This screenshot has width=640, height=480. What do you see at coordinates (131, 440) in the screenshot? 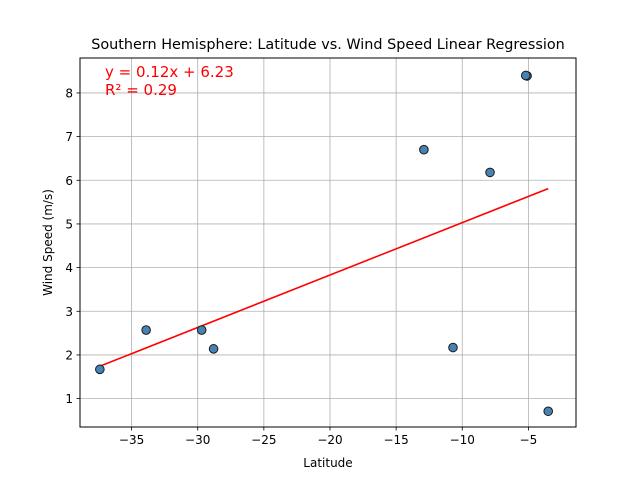
I see `x-tick-label: −35` at bounding box center [131, 440].